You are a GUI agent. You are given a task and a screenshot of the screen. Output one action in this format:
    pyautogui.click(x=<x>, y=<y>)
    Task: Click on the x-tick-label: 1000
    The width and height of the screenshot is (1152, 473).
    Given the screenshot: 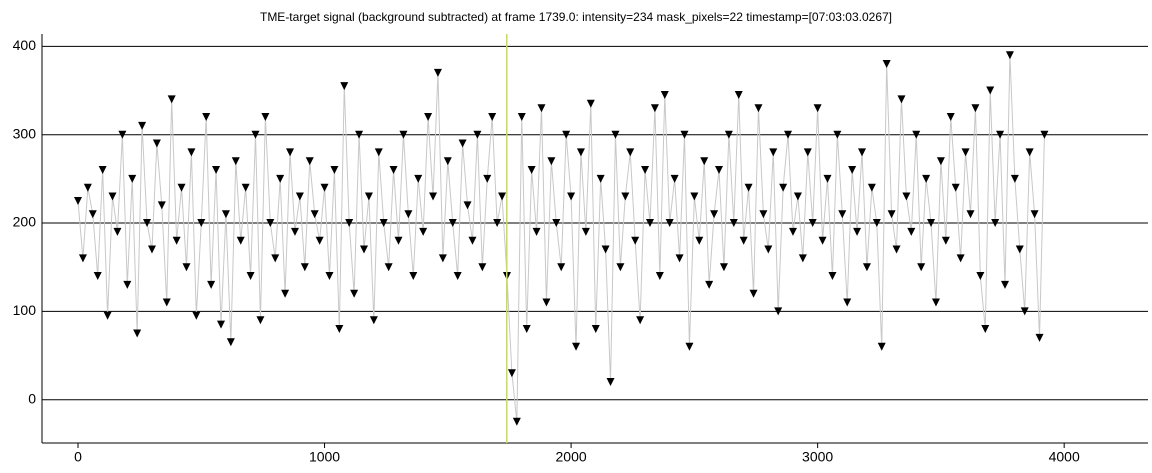 What is the action you would take?
    pyautogui.click(x=324, y=457)
    